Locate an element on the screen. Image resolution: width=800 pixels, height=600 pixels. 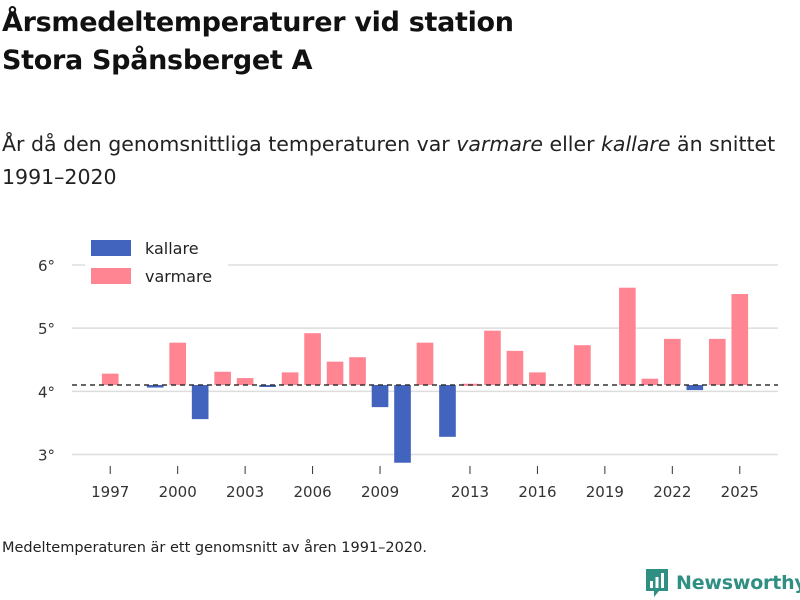
y-tick-label: 5° is located at coordinates (46, 329).